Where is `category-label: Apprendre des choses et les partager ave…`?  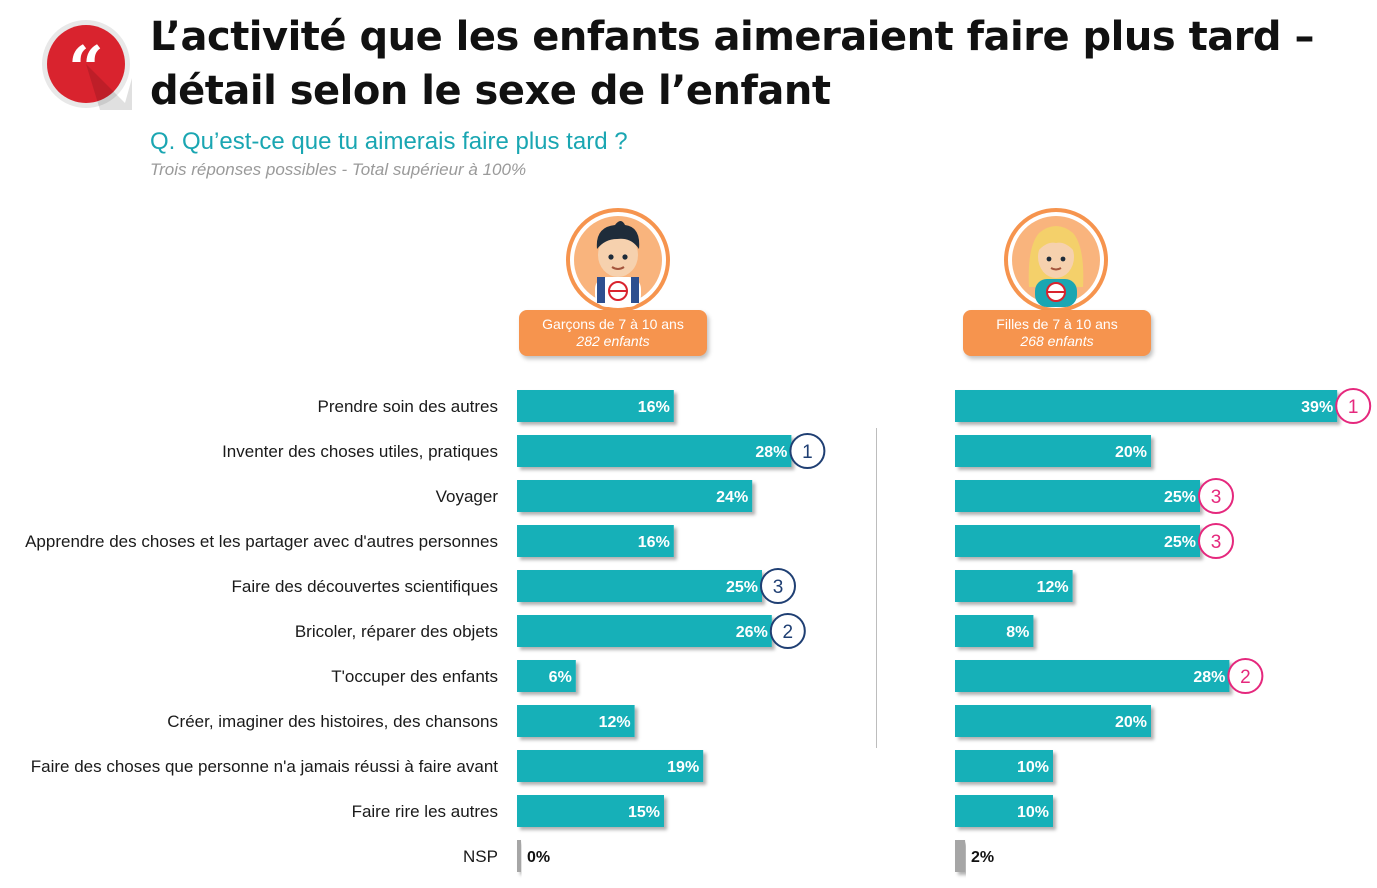 category-label: Apprendre des choses et les partager ave… is located at coordinates (261, 541).